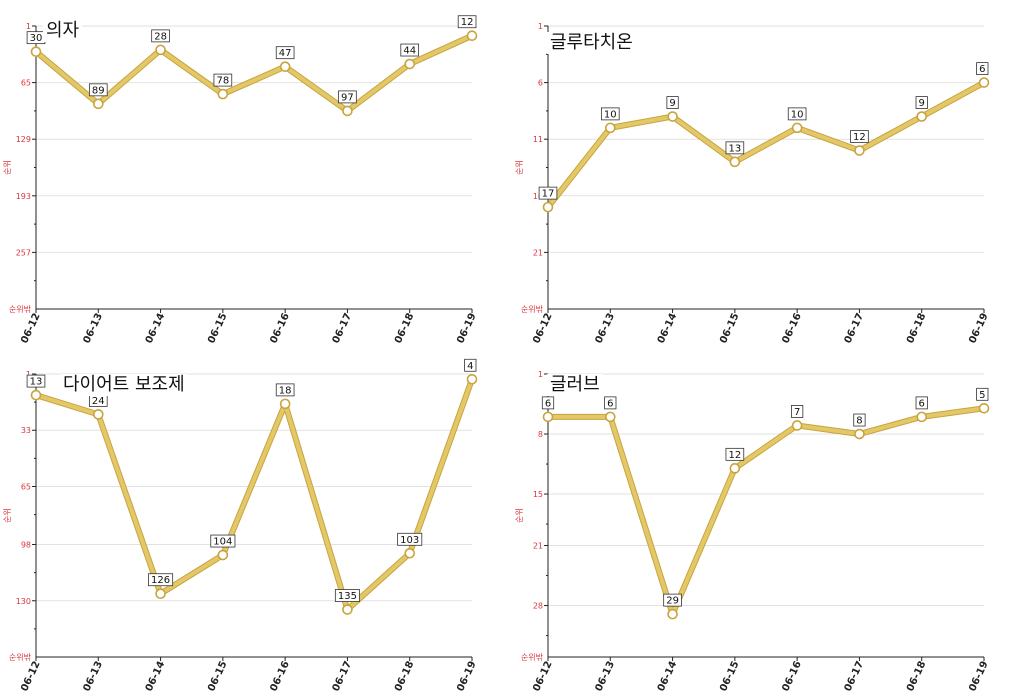 This screenshot has height=696, width=1024. I want to click on data-label-5: 135, so click(347, 596).